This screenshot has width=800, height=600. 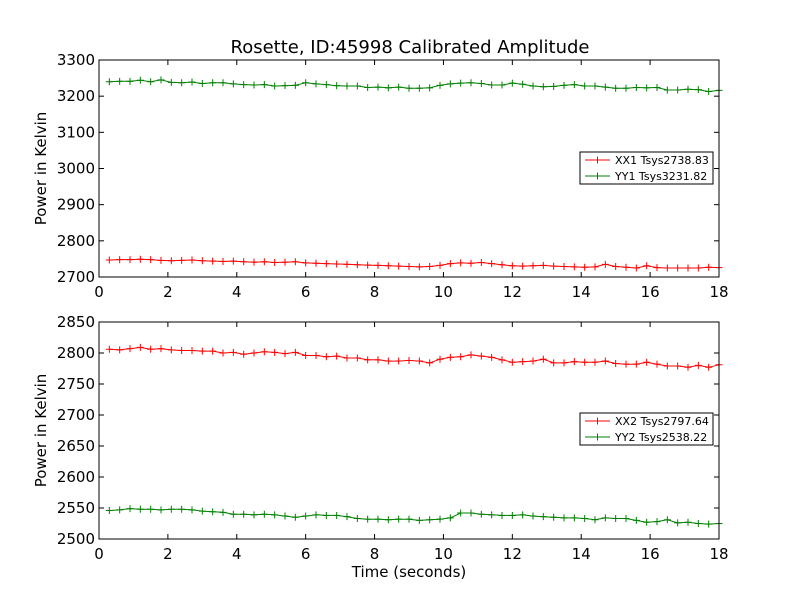 What do you see at coordinates (646, 168) in the screenshot?
I see `legend-1: XX1 Tsys2738.83 YY1 Tsys3231.82` at bounding box center [646, 168].